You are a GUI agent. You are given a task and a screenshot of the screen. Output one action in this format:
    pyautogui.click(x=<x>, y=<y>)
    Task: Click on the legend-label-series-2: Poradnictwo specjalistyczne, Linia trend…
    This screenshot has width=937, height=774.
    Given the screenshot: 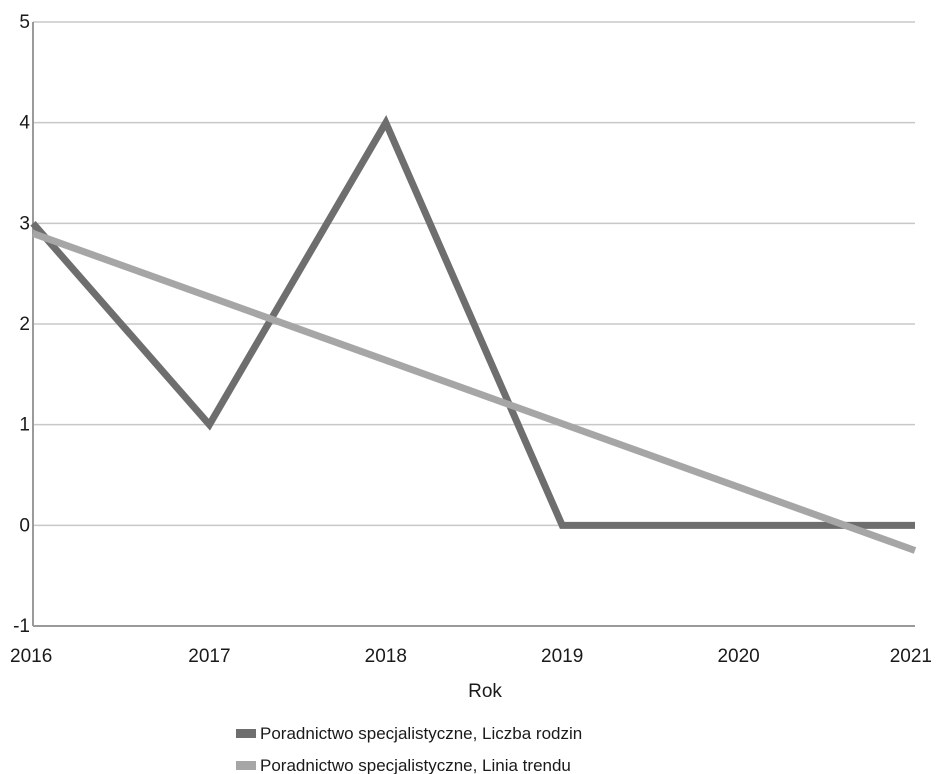 What is the action you would take?
    pyautogui.click(x=415, y=765)
    